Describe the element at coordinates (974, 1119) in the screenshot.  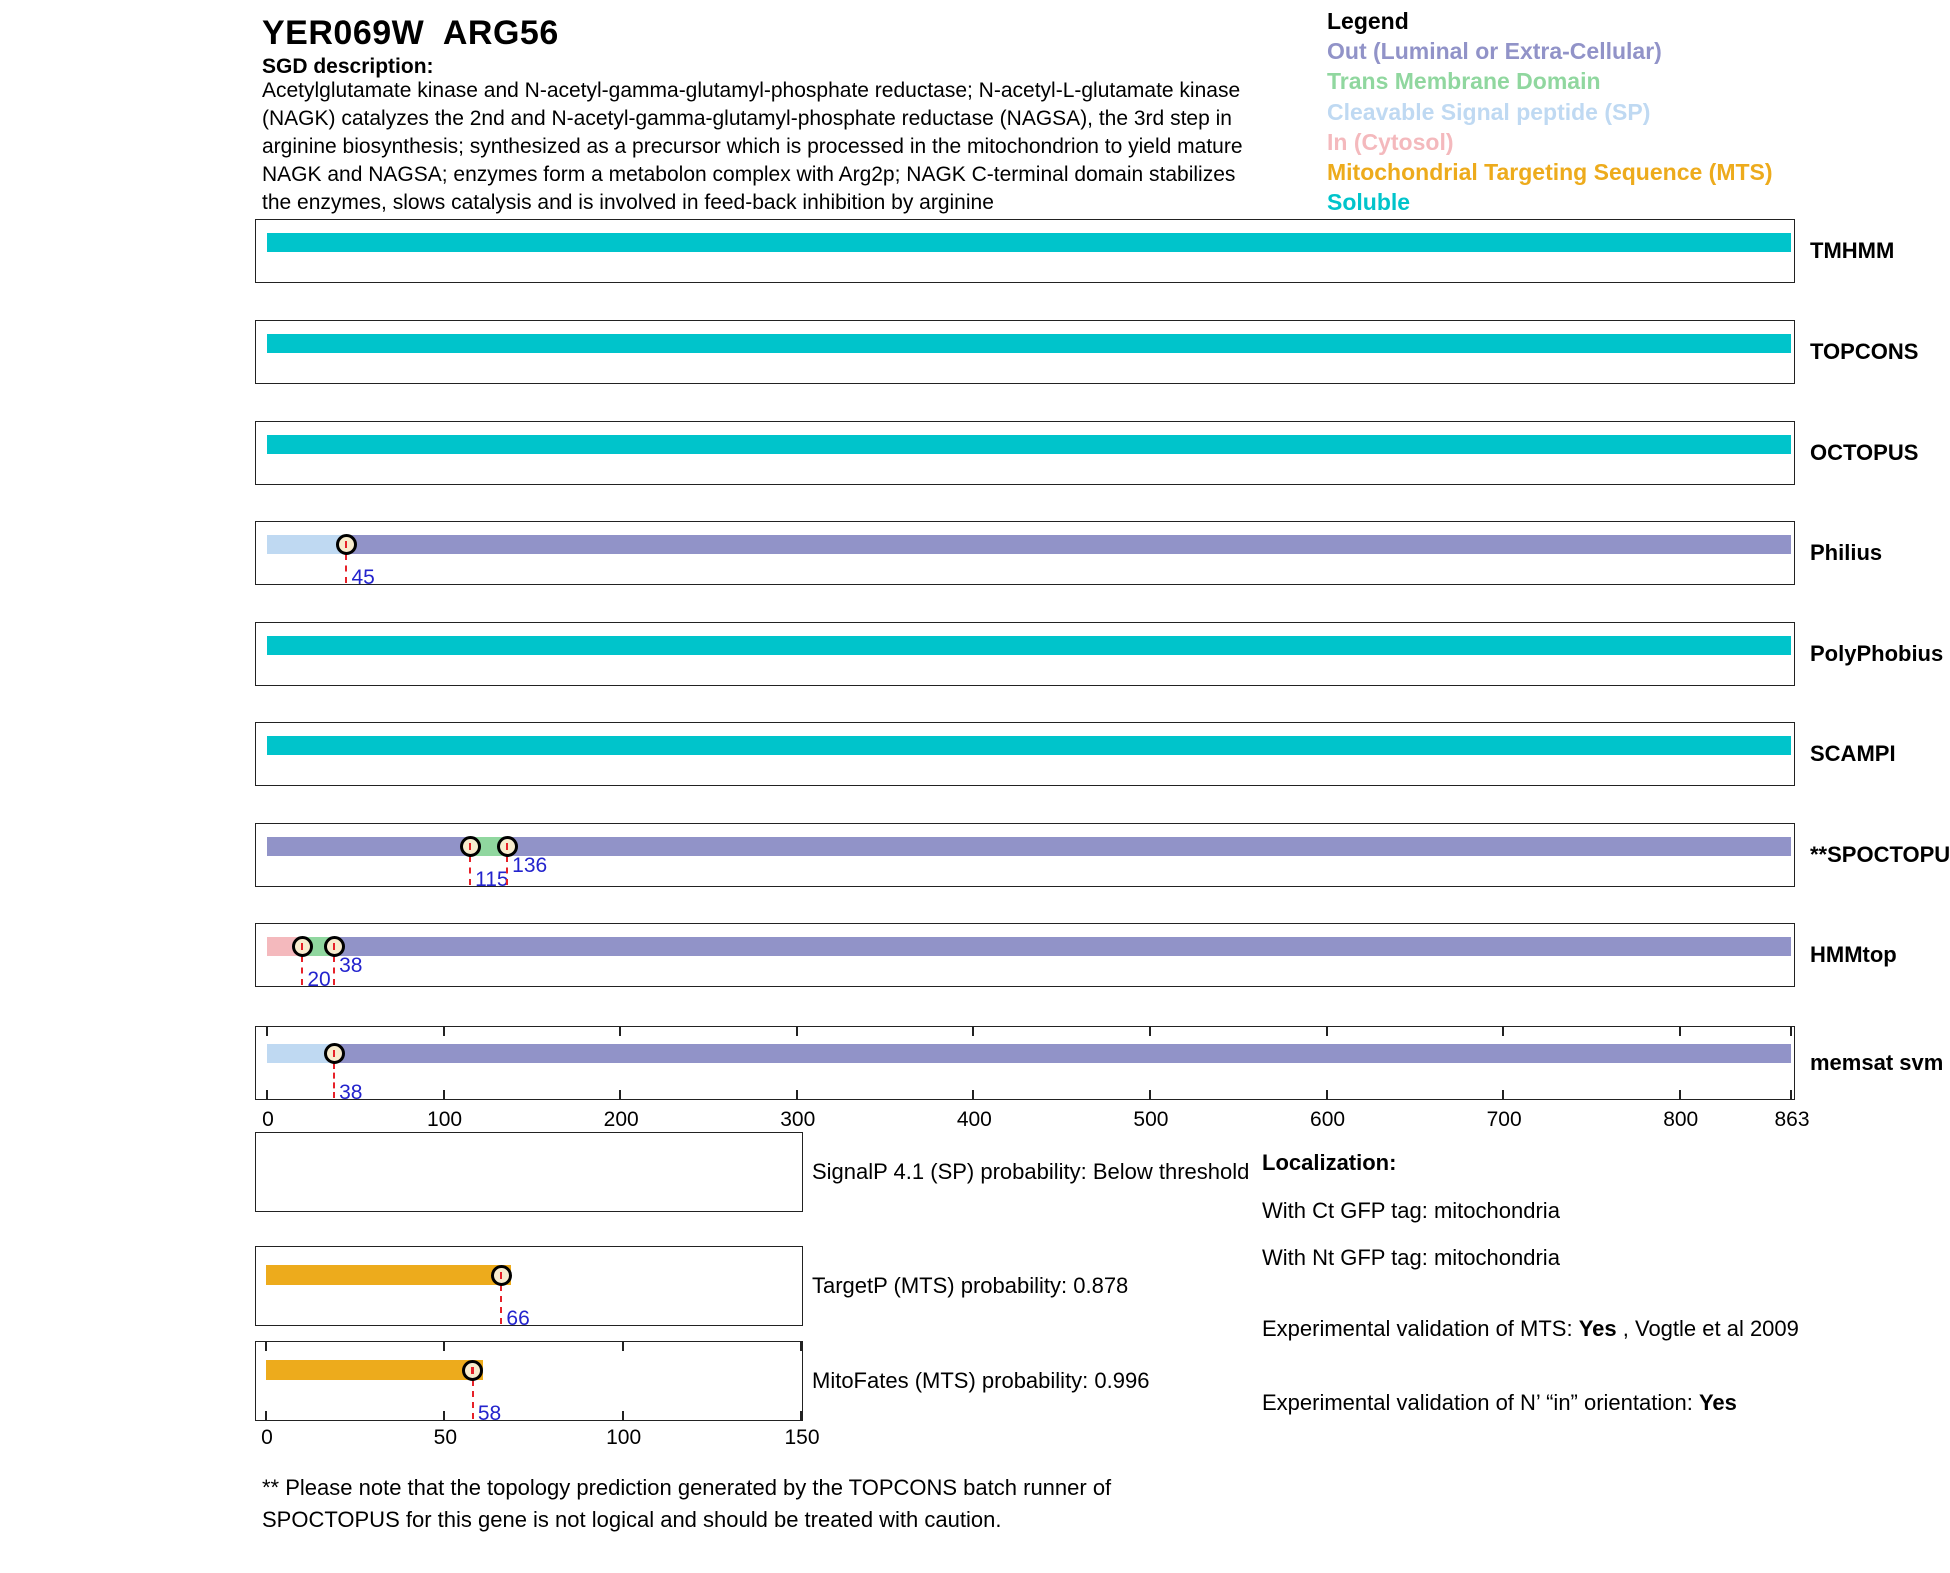
I see `x-axis-tick-label: 400` at that location.